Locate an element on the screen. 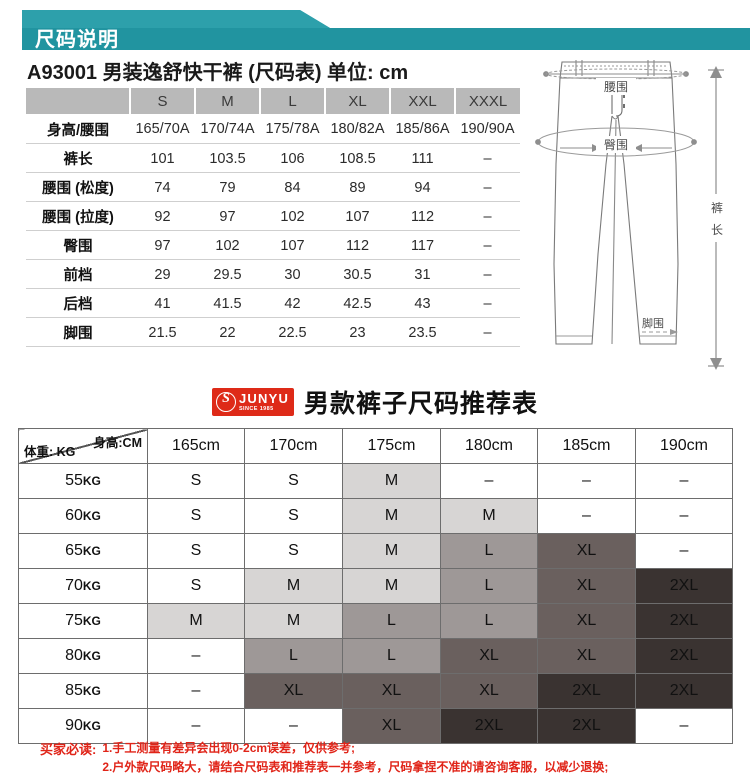  table-row: 70KG S M M L XL 2XL is located at coordinates (375, 586).